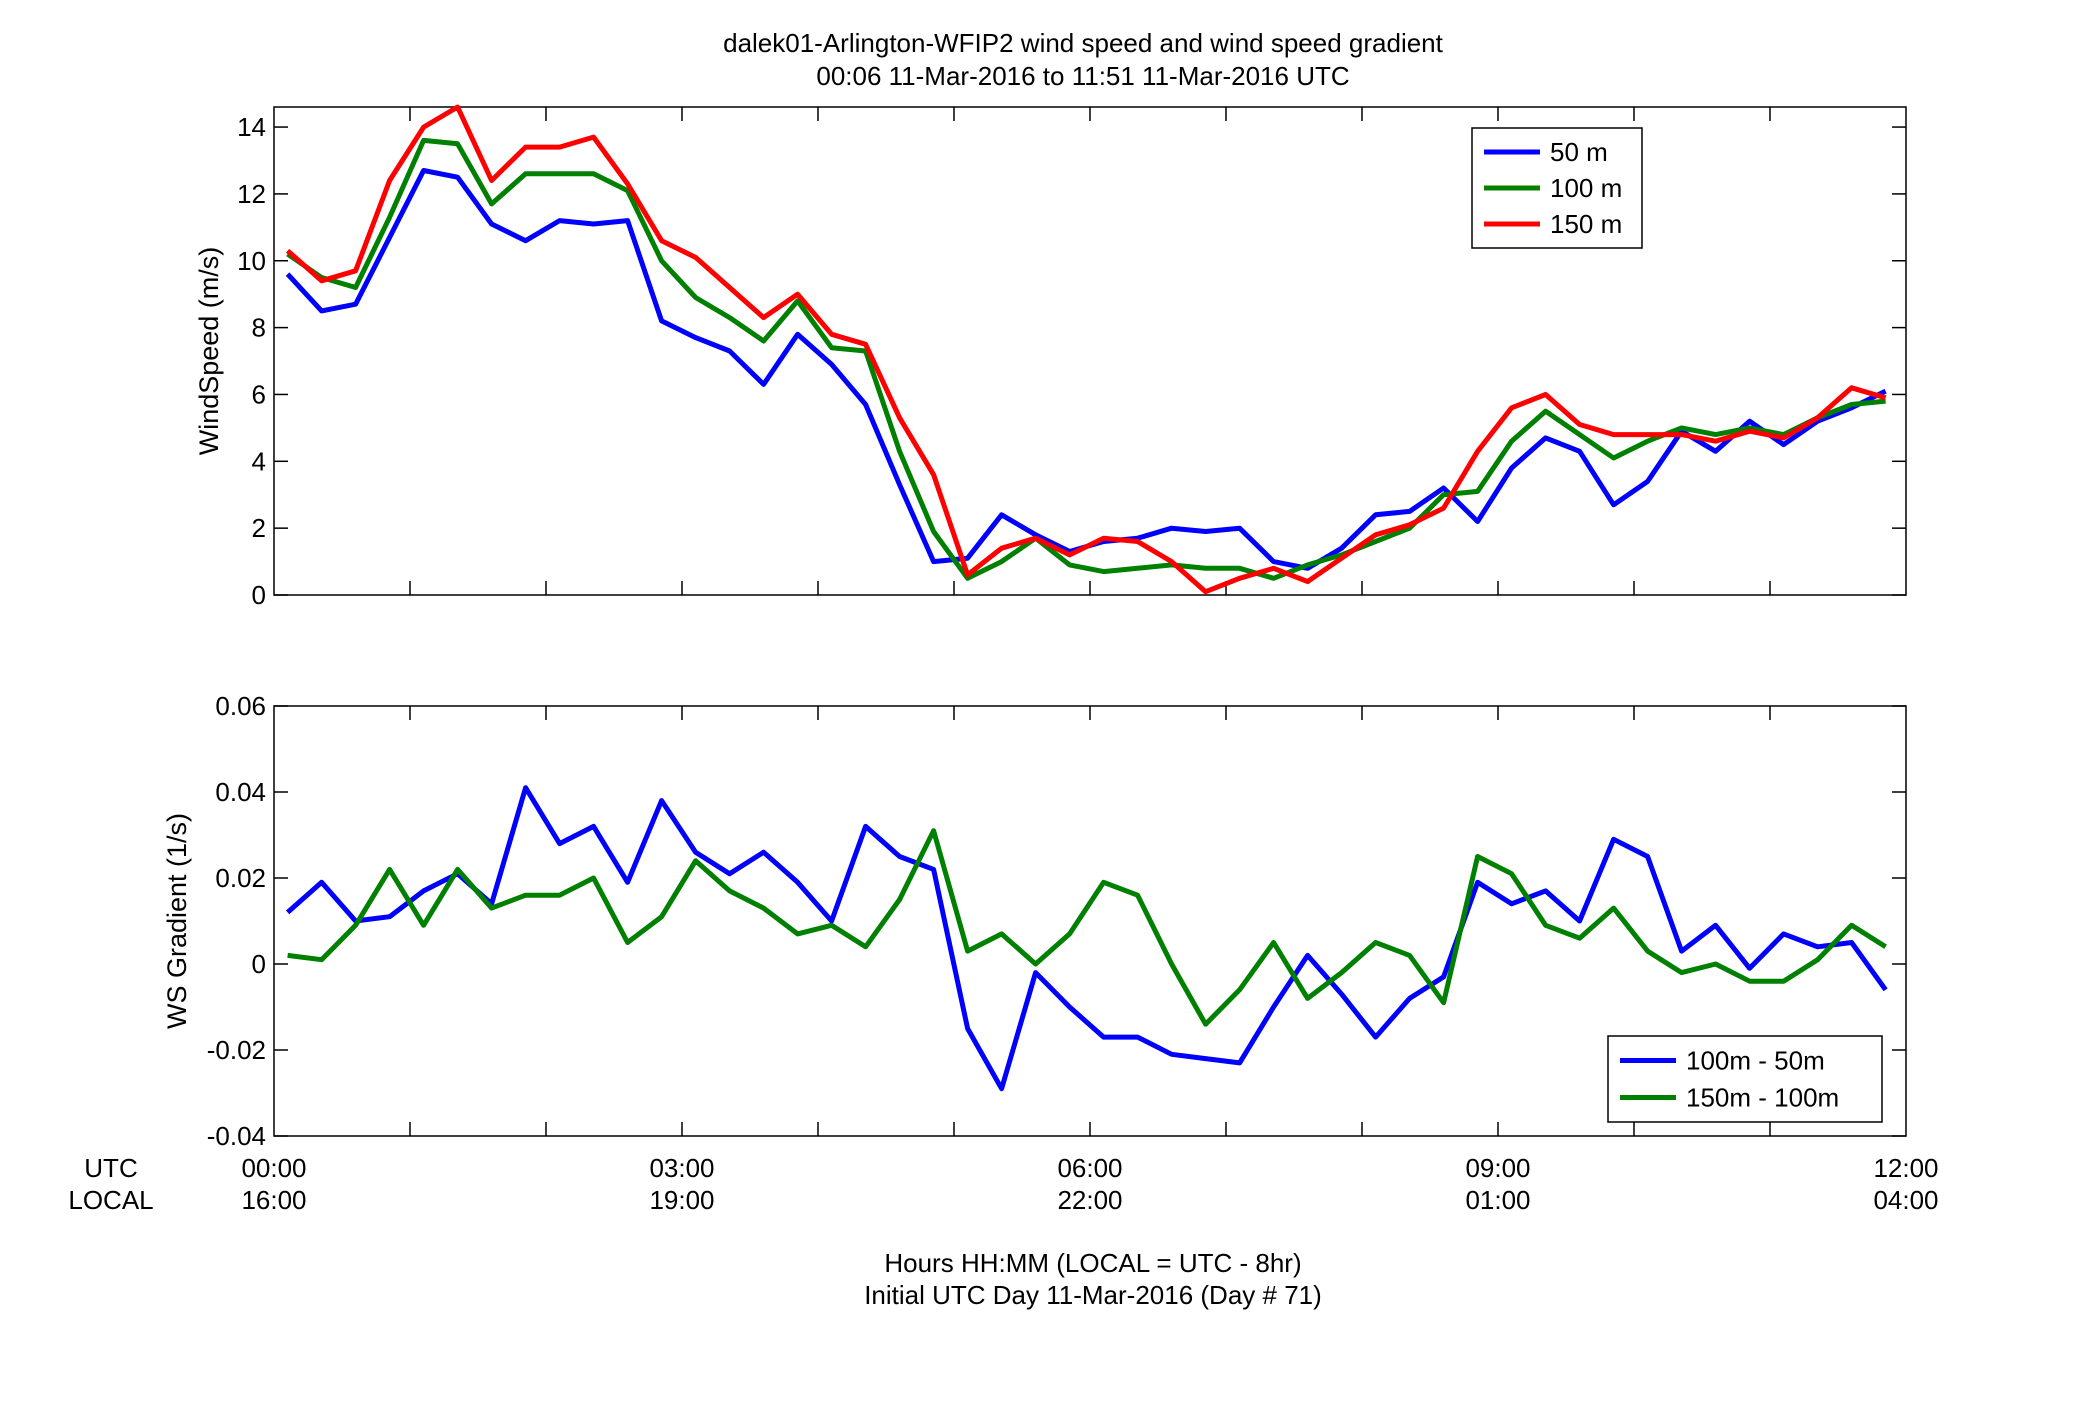  Describe the element at coordinates (273, 1200) in the screenshot. I see `x-tick-local-label: 16:00` at that location.